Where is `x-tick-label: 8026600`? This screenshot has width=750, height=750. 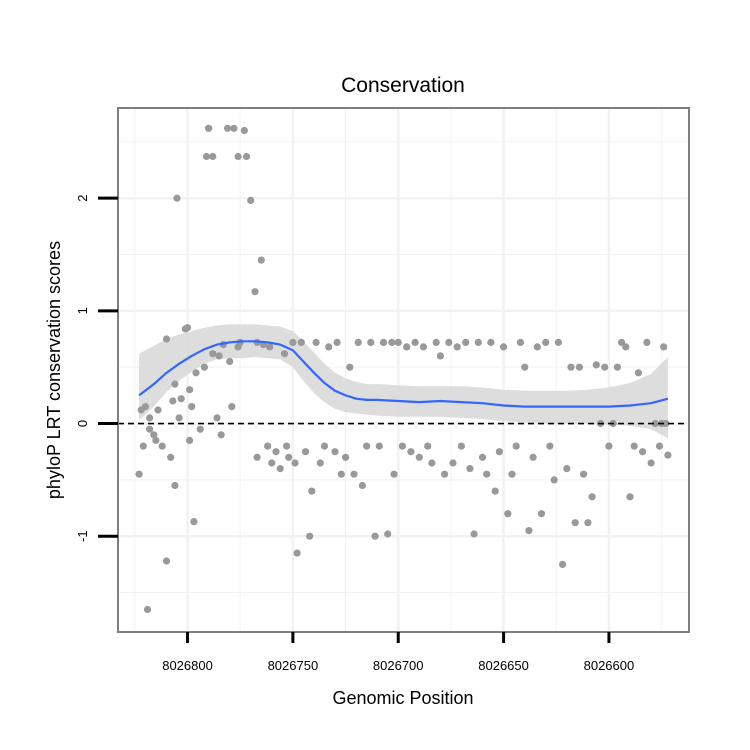 x-tick-label: 8026600 is located at coordinates (609, 665).